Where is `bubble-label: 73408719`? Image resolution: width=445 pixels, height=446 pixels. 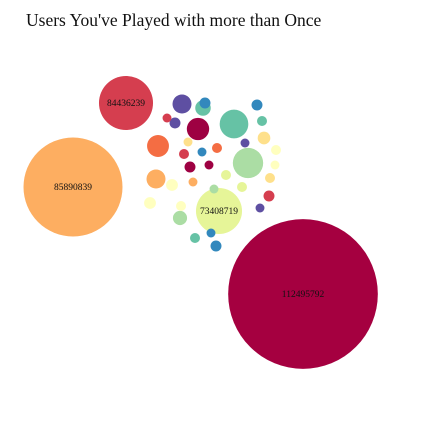
bubble-label: 73408719 is located at coordinates (219, 212).